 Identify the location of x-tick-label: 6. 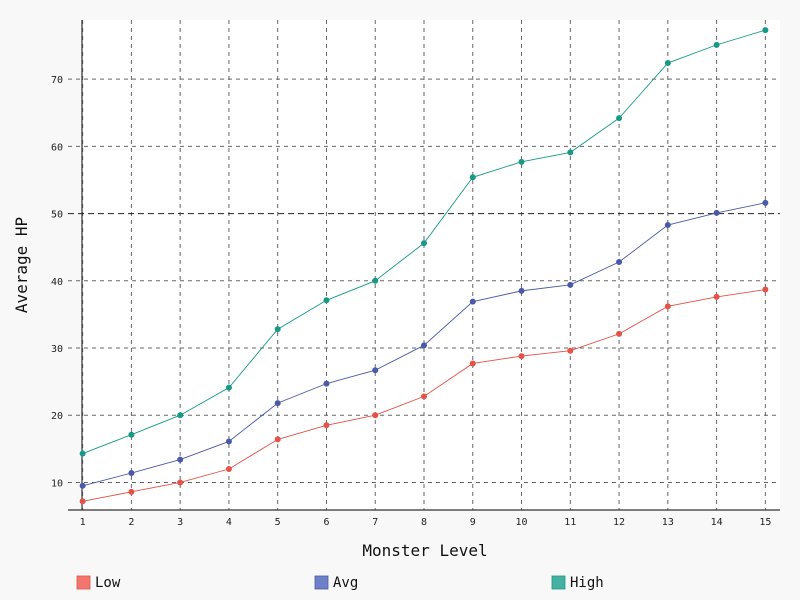
(326, 522).